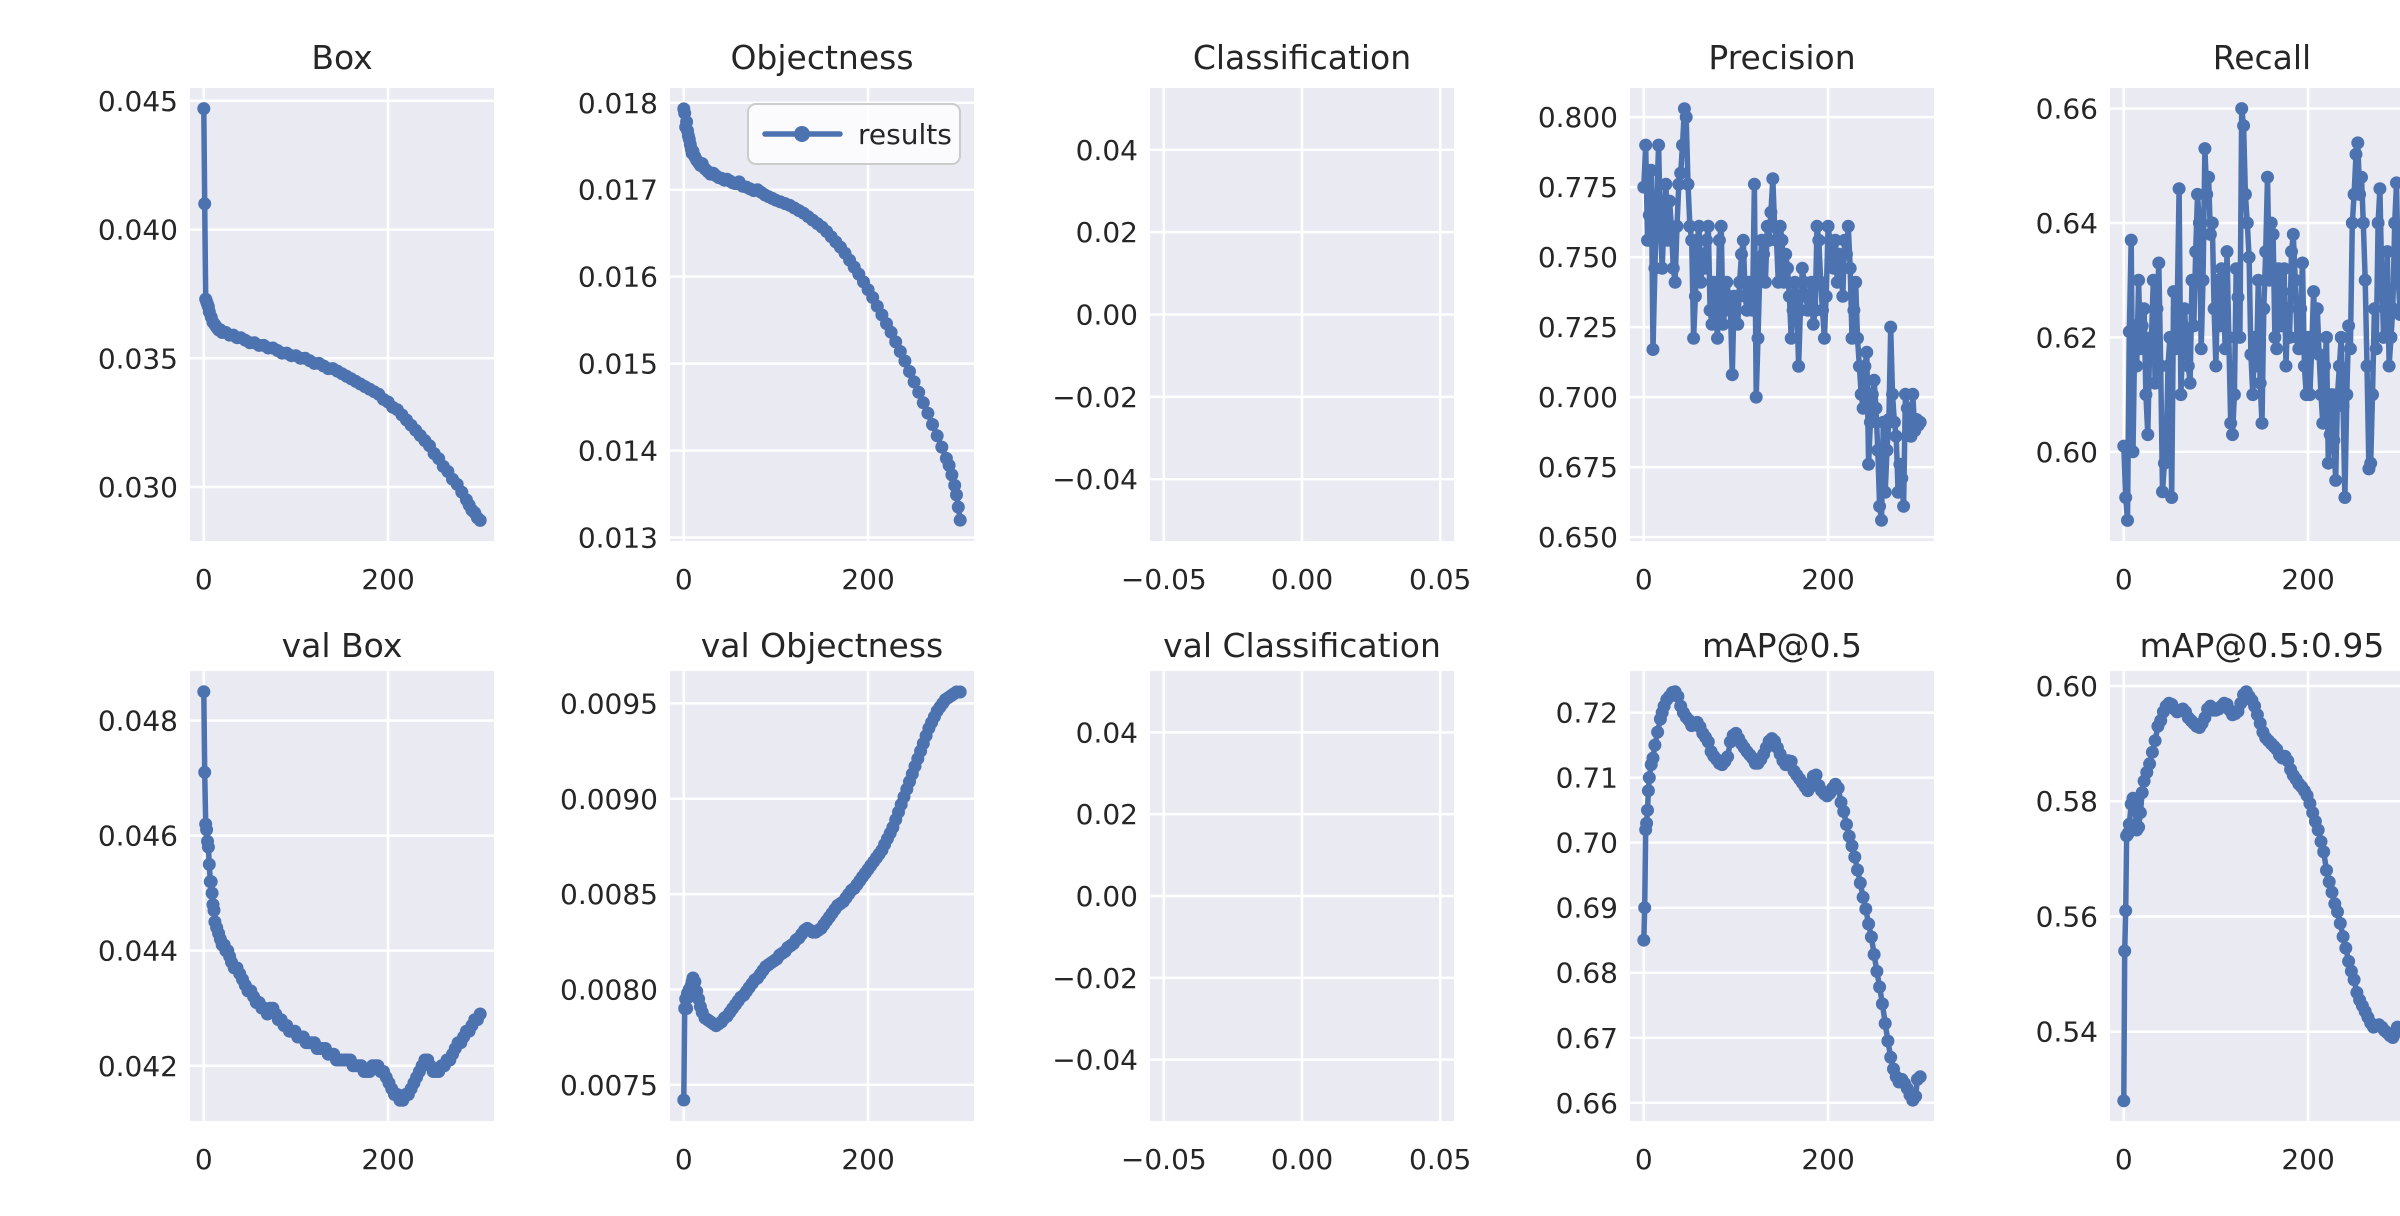 The height and width of the screenshot is (1216, 2400). What do you see at coordinates (618, 190) in the screenshot?
I see `svg-text: 0.017` at bounding box center [618, 190].